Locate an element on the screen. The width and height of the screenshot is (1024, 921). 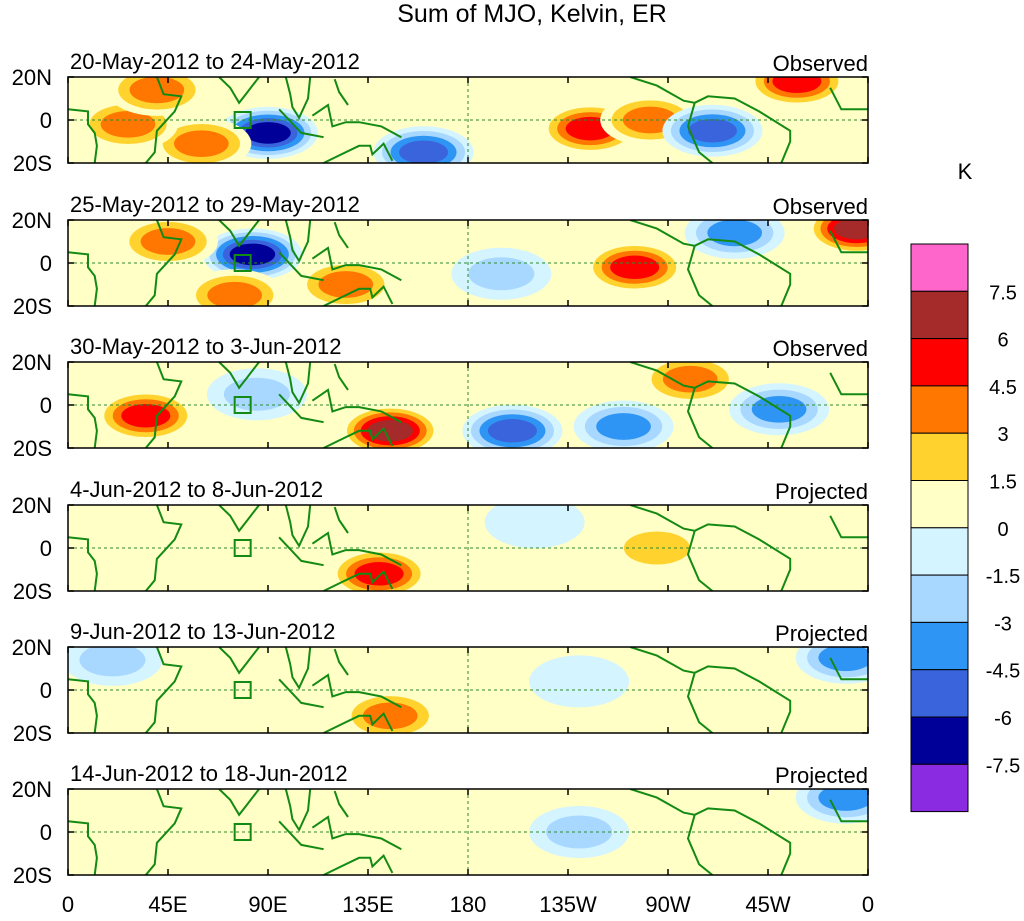
x-tick-label: 135W is located at coordinates (568, 904).